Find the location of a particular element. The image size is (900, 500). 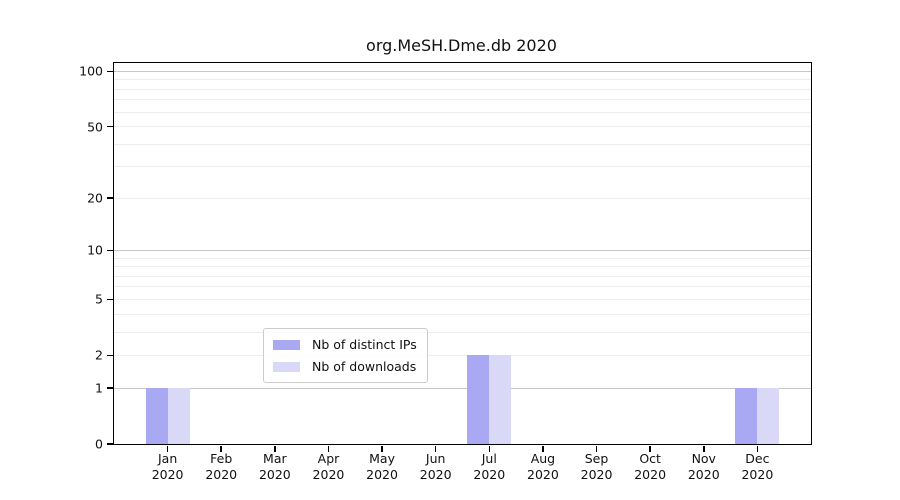

x-axis-month-label: Aug 2020 is located at coordinates (543, 466).